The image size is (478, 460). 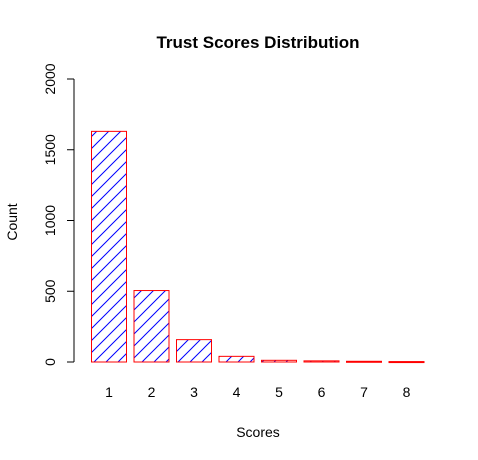 What do you see at coordinates (50, 78) in the screenshot?
I see `y-tick-label: 2000` at bounding box center [50, 78].